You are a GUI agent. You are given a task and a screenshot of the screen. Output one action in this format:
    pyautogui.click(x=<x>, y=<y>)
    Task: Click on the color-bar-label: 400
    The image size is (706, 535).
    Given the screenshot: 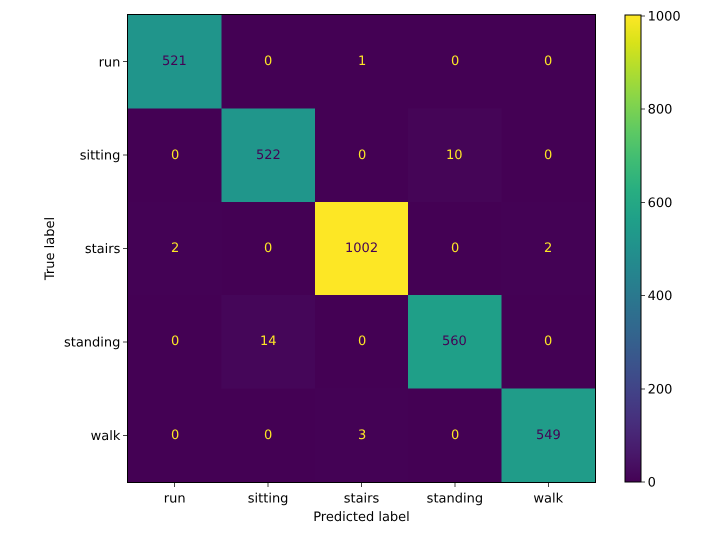 What is the action you would take?
    pyautogui.click(x=660, y=296)
    